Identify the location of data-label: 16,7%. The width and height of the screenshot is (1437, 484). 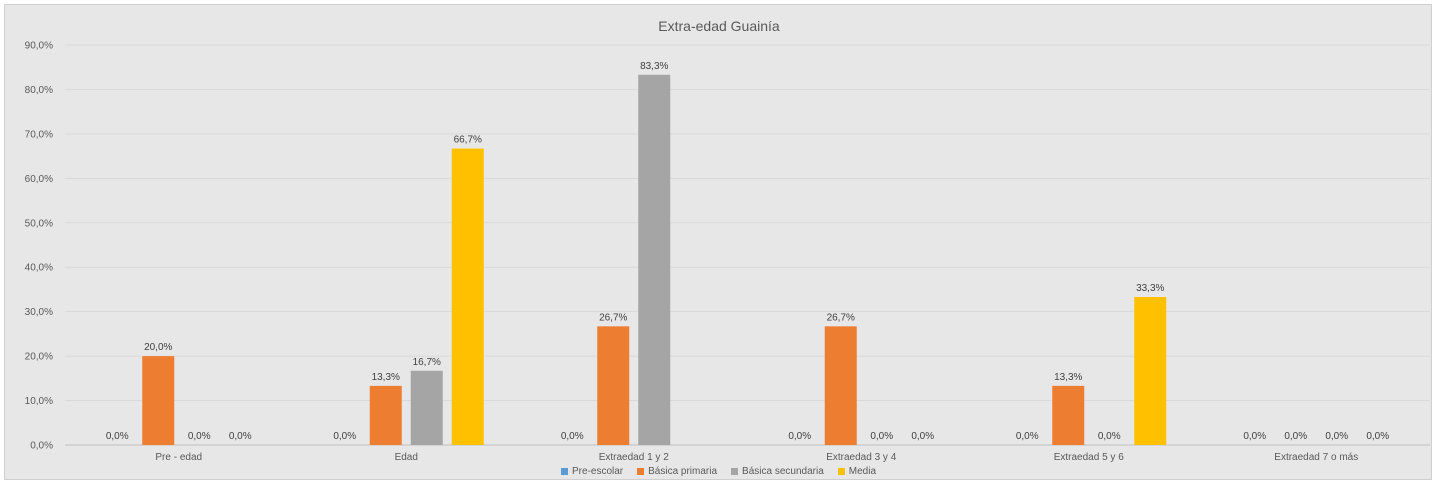
(427, 362).